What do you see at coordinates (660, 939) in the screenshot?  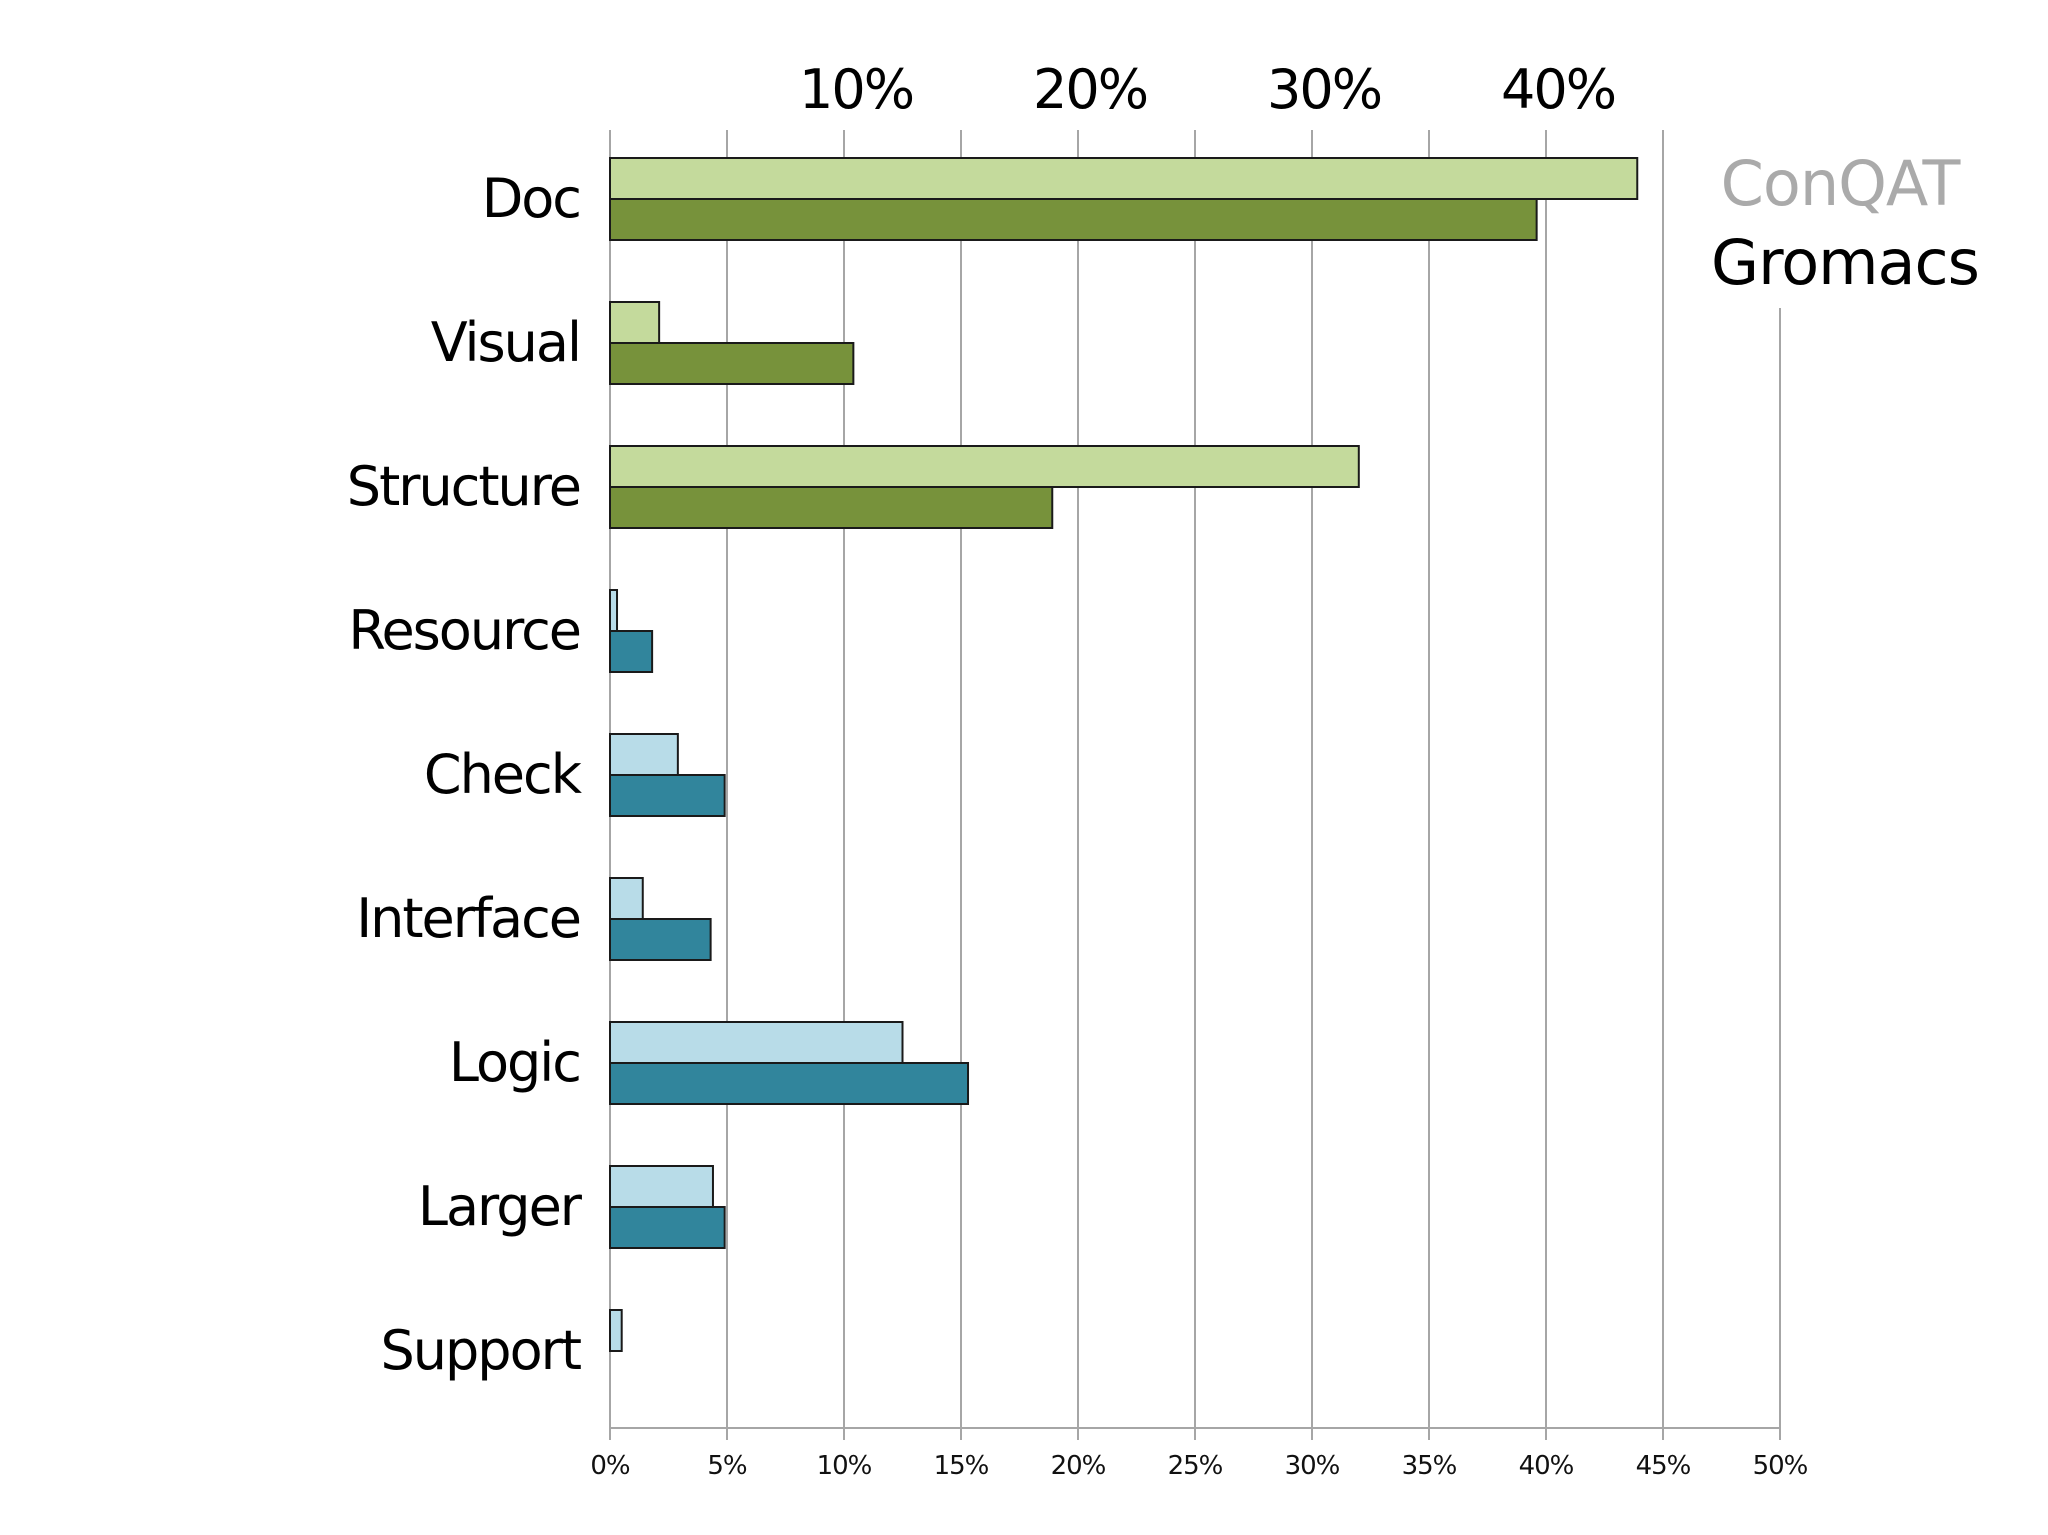 I see `bar-gromacs-interface` at bounding box center [660, 939].